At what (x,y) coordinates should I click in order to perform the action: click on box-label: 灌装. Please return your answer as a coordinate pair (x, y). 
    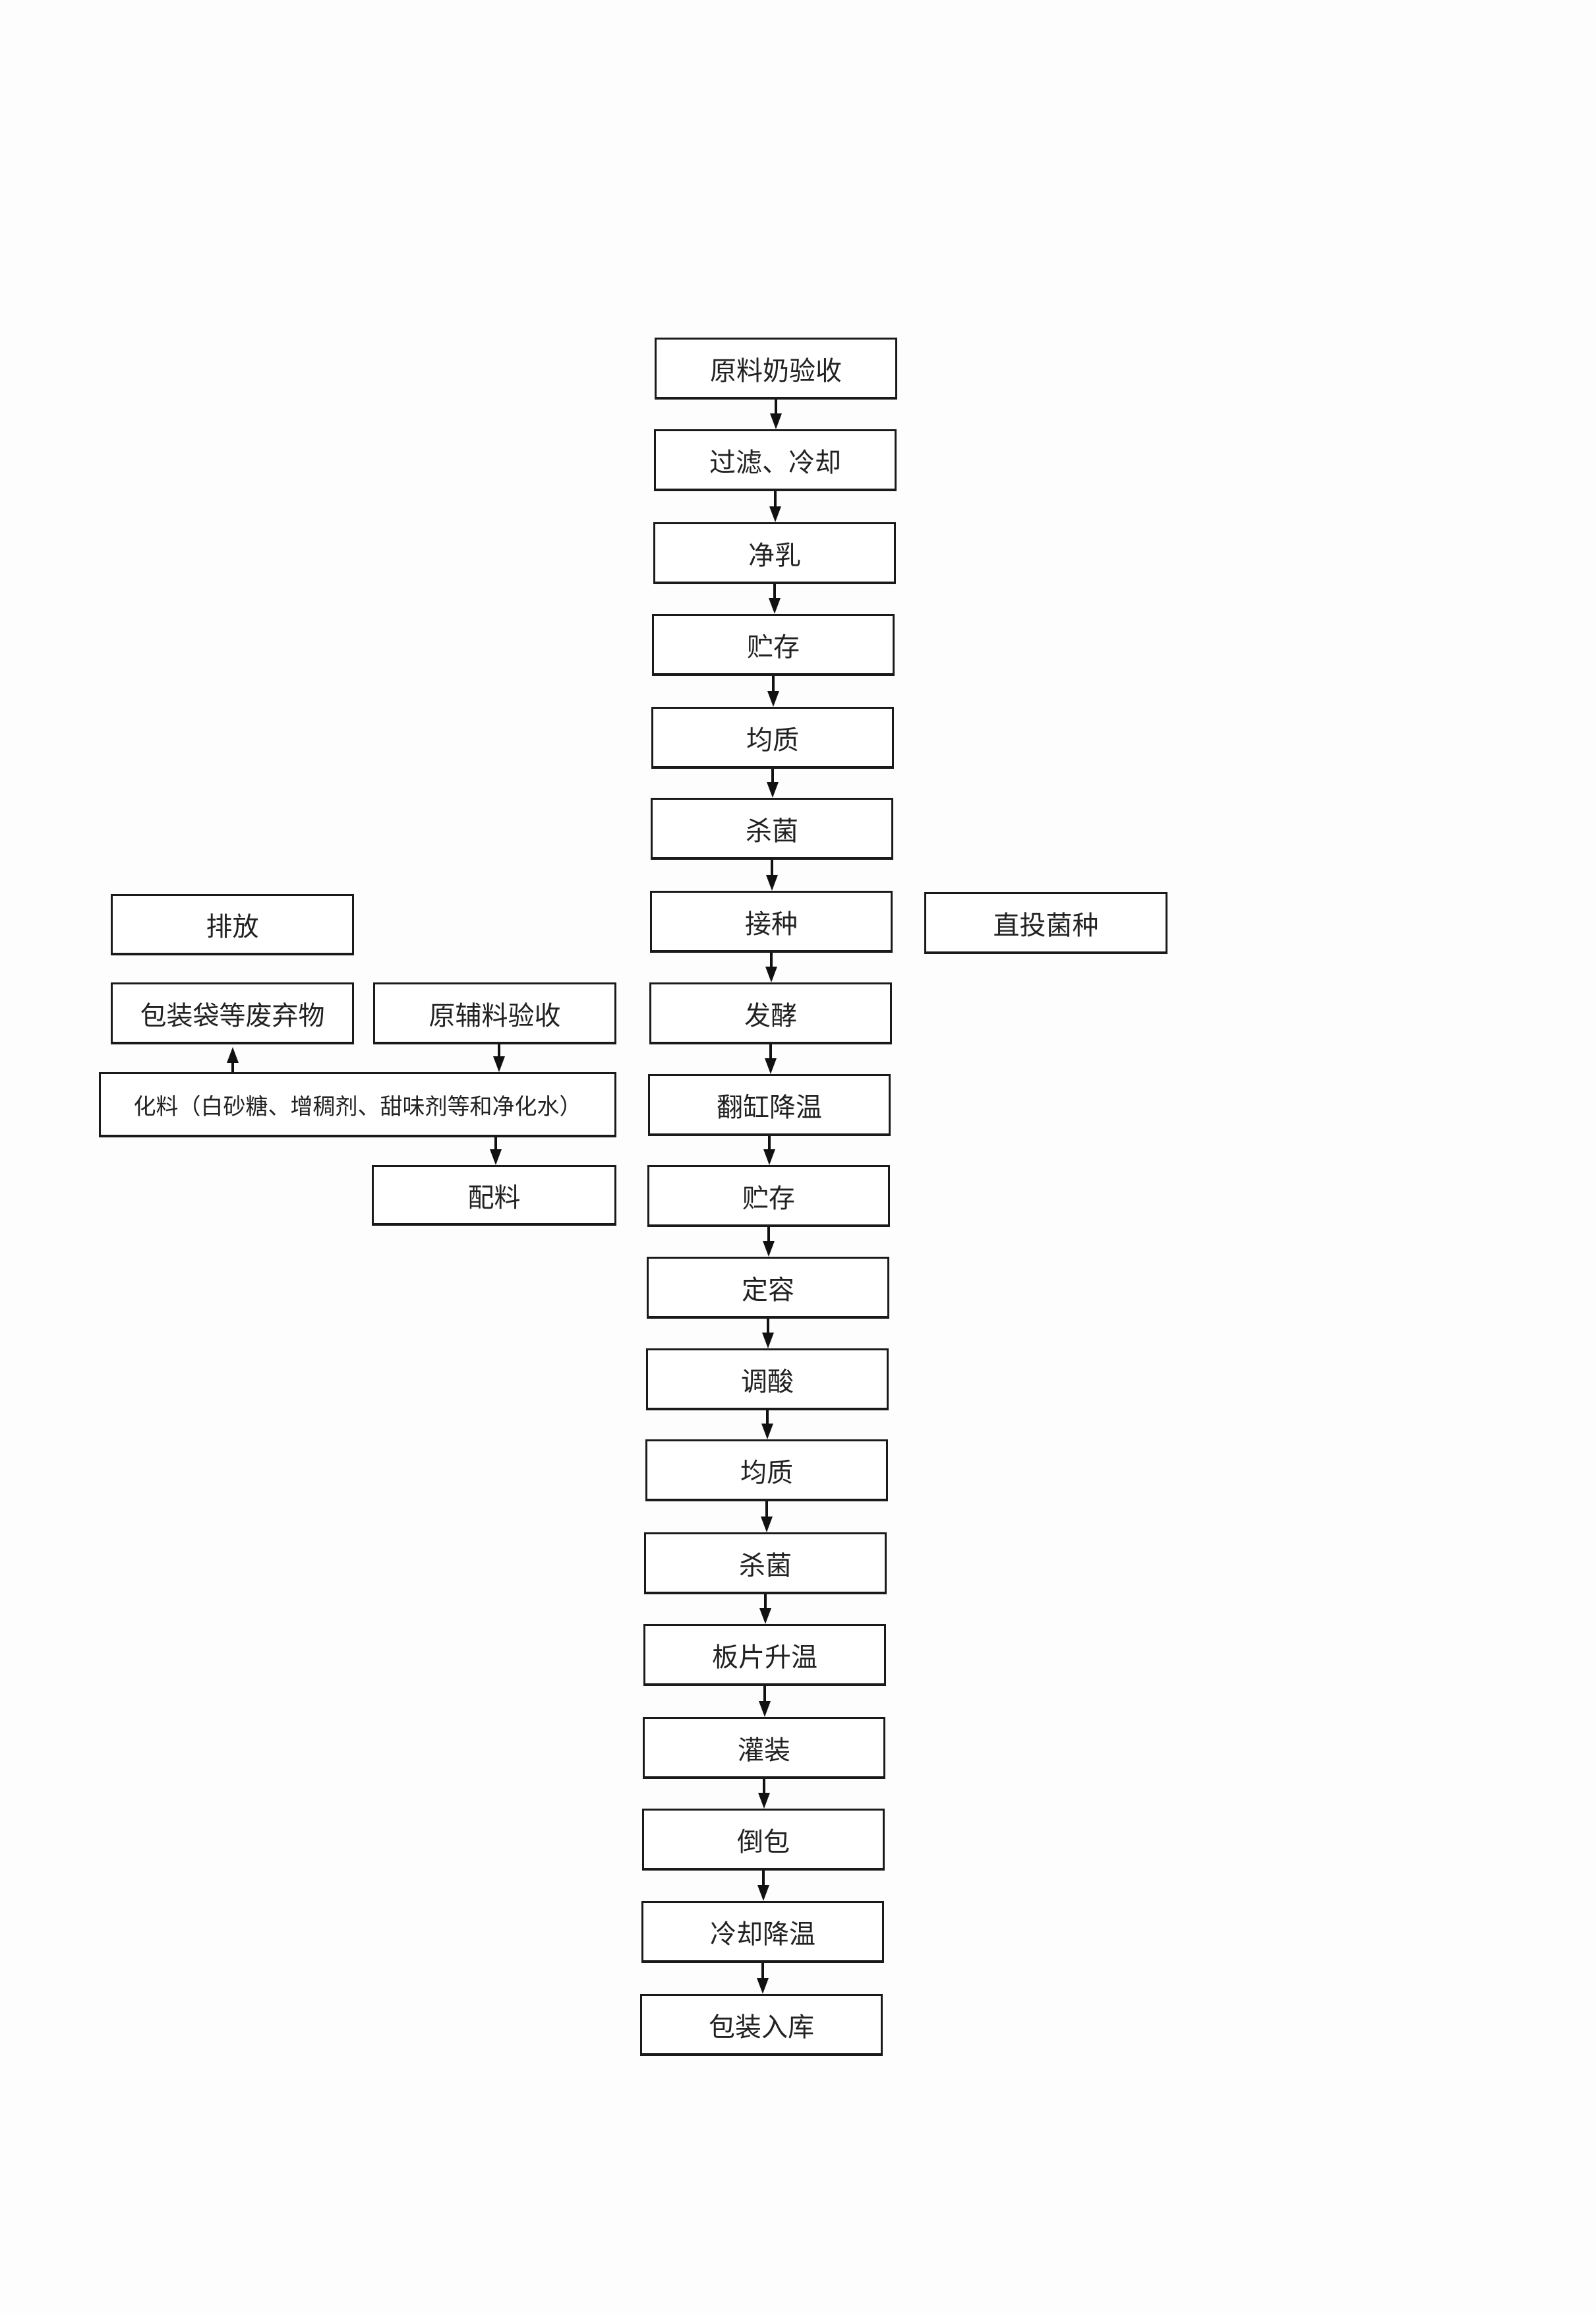
    Looking at the image, I should click on (764, 1750).